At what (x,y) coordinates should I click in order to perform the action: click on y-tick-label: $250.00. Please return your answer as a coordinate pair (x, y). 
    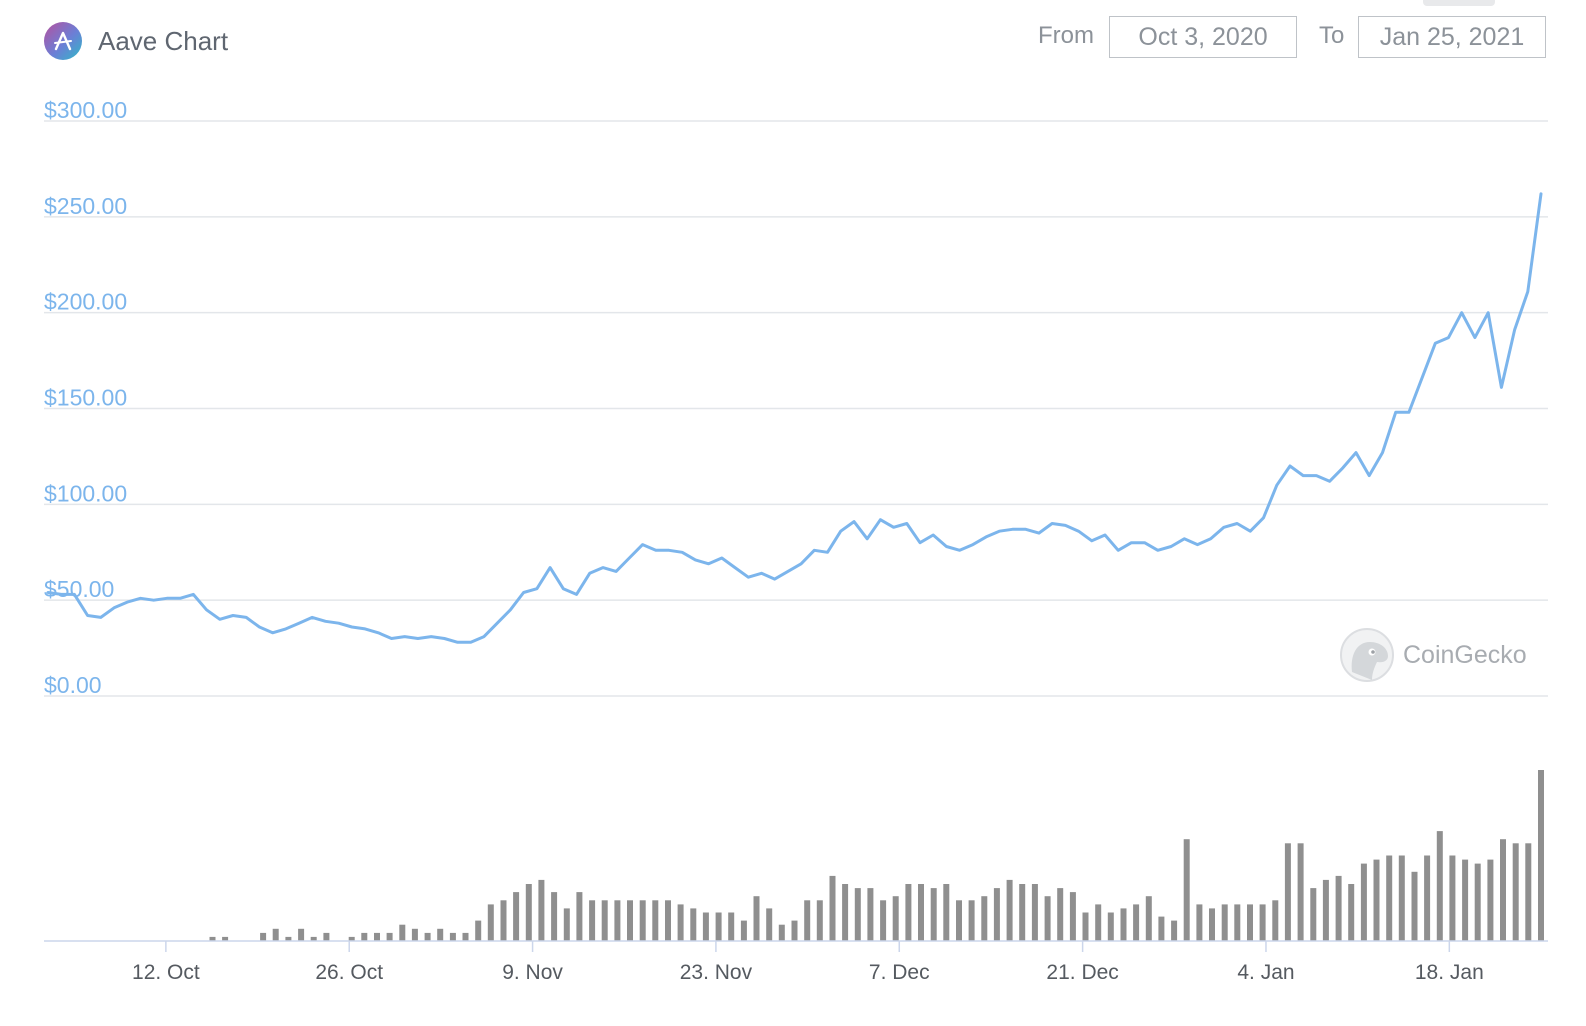
    Looking at the image, I should click on (85, 206).